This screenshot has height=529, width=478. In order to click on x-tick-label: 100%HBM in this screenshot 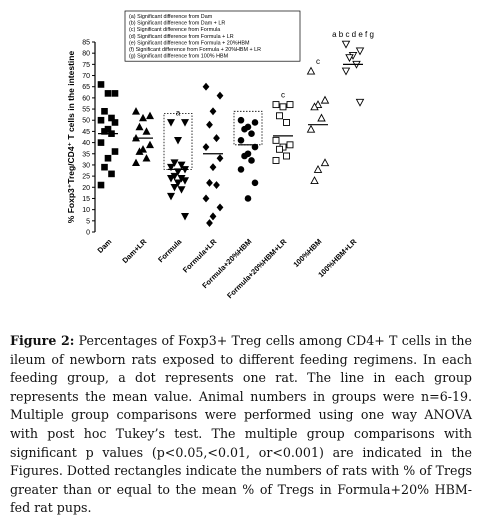, I will do `click(307, 253)`.